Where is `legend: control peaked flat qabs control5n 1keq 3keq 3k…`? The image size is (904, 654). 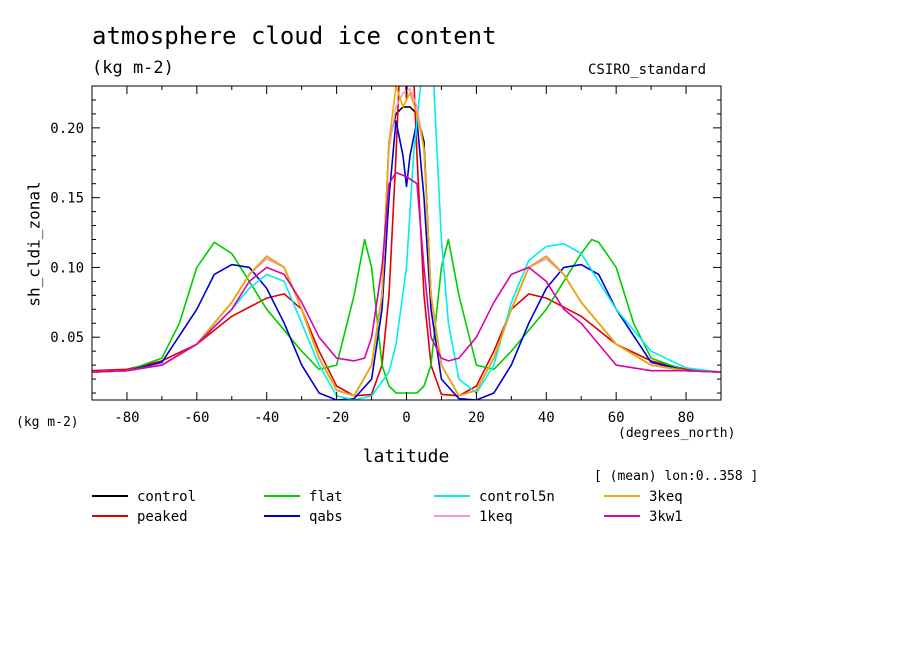
legend: control peaked flat qabs control5n 1keq 3keq 3k… is located at coordinates (387, 507).